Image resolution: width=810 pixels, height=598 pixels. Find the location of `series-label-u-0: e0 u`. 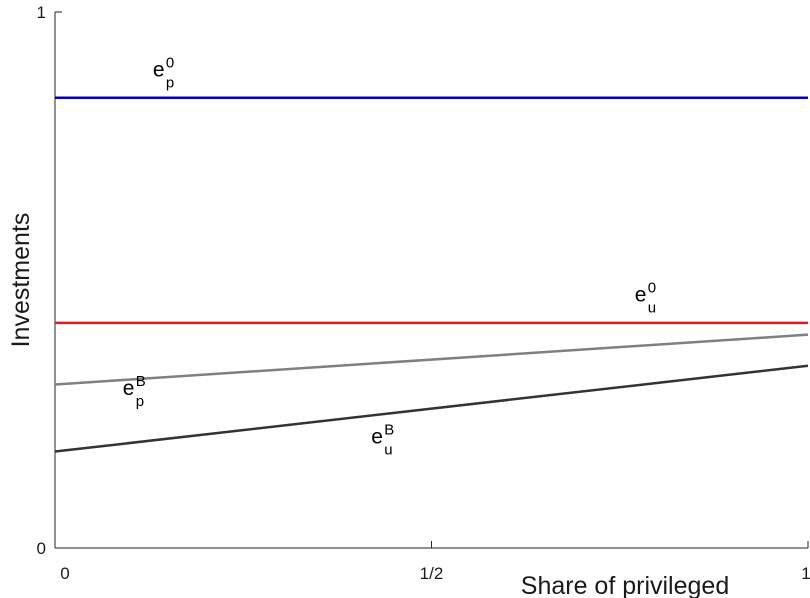

series-label-u-0: e0 u is located at coordinates (645, 297).